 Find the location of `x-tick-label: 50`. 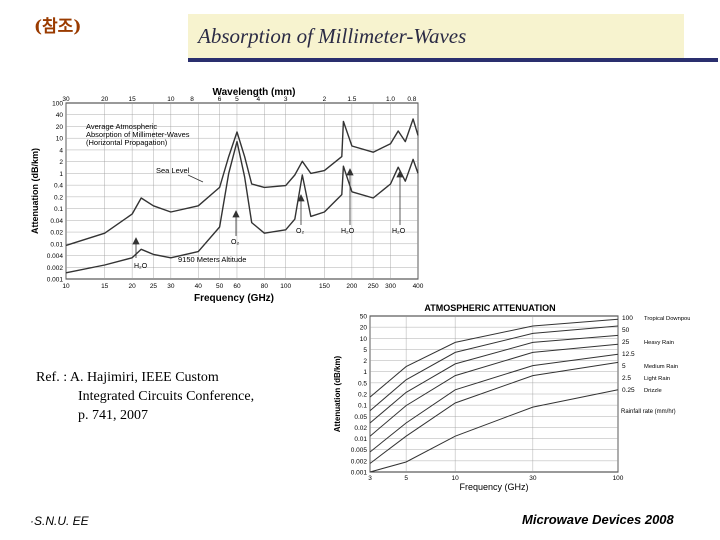

x-tick-label: 50 is located at coordinates (220, 286).